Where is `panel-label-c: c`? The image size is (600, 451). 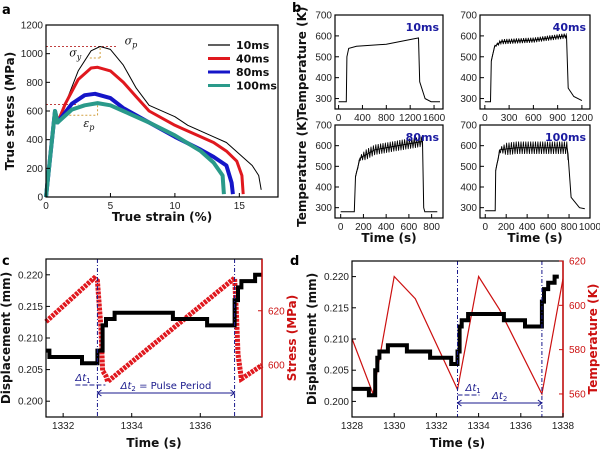 panel-label-c: c is located at coordinates (6, 261).